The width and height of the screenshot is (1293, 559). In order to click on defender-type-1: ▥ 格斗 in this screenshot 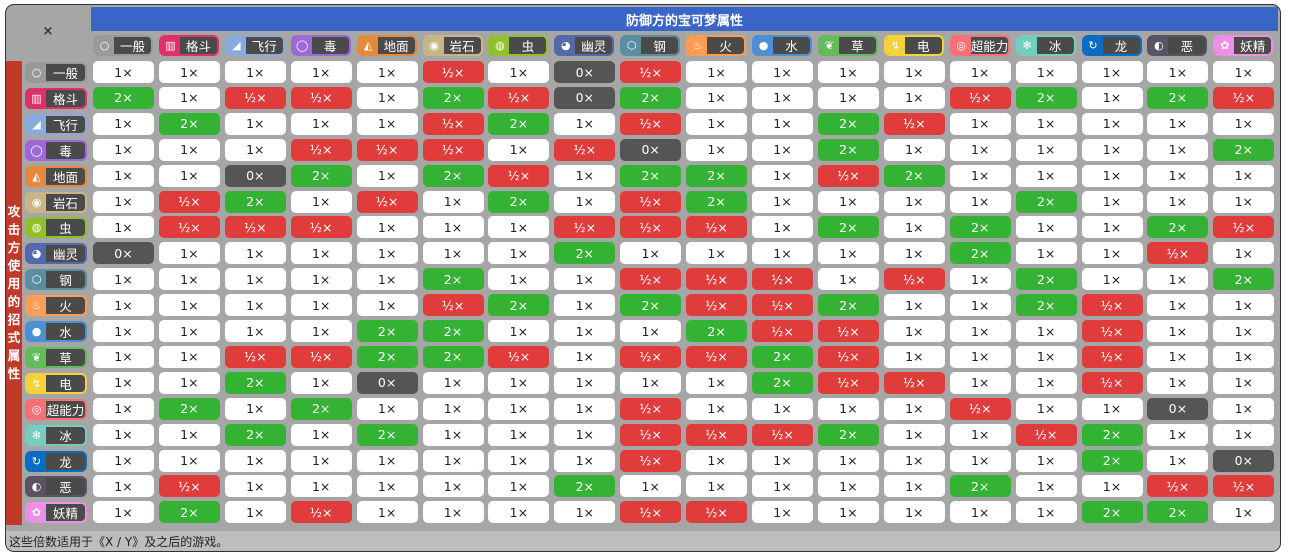, I will do `click(188, 45)`.